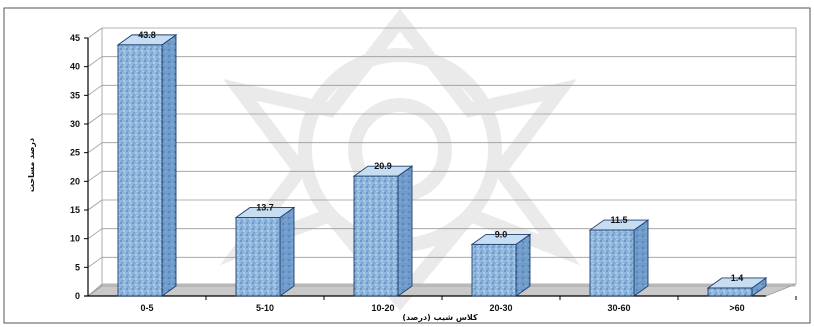  What do you see at coordinates (75, 95) in the screenshot?
I see `y-tick-label: 35` at bounding box center [75, 95].